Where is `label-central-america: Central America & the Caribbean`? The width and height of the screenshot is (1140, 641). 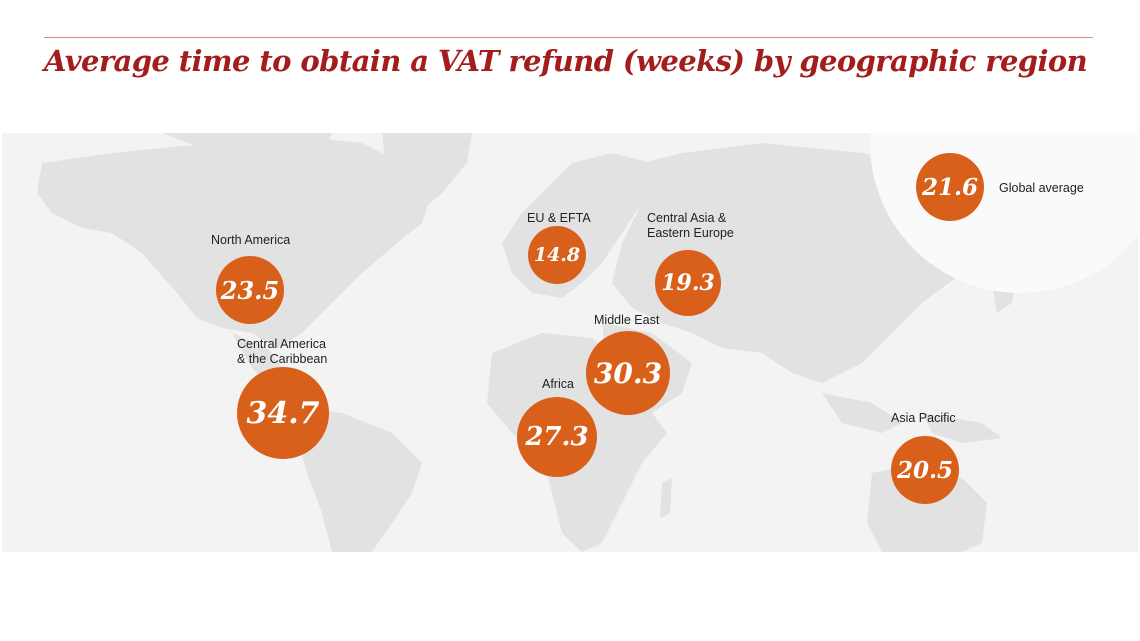
label-central-america: Central America & the Caribbean is located at coordinates (282, 352).